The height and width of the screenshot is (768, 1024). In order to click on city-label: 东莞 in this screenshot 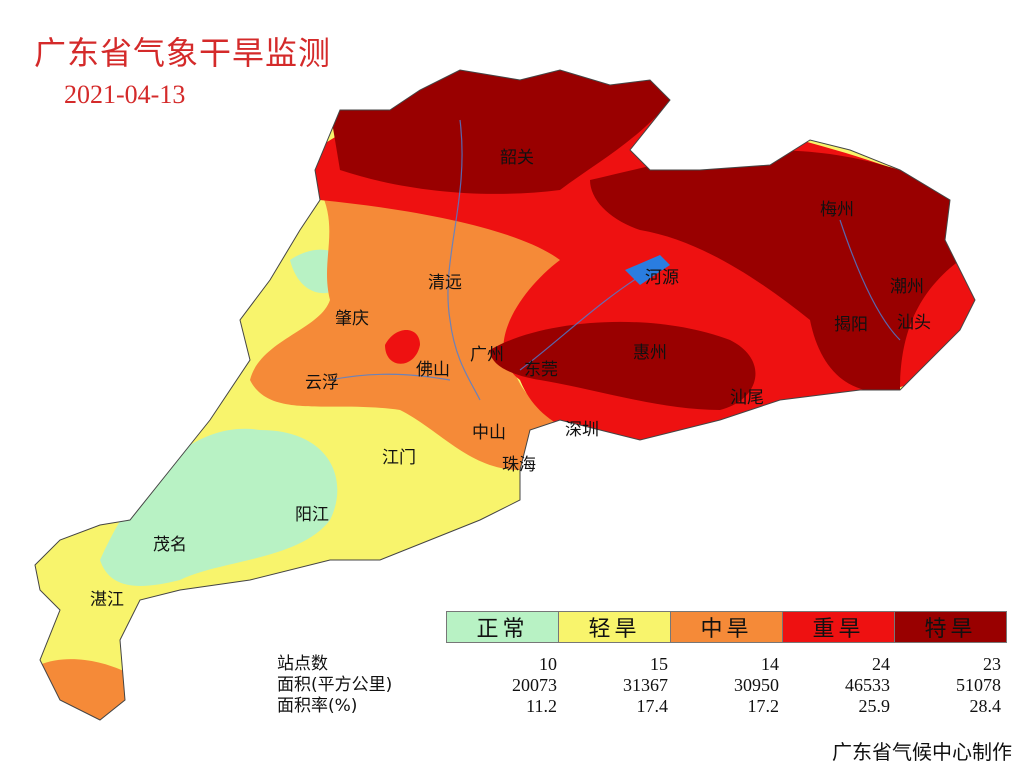, I will do `click(541, 370)`.